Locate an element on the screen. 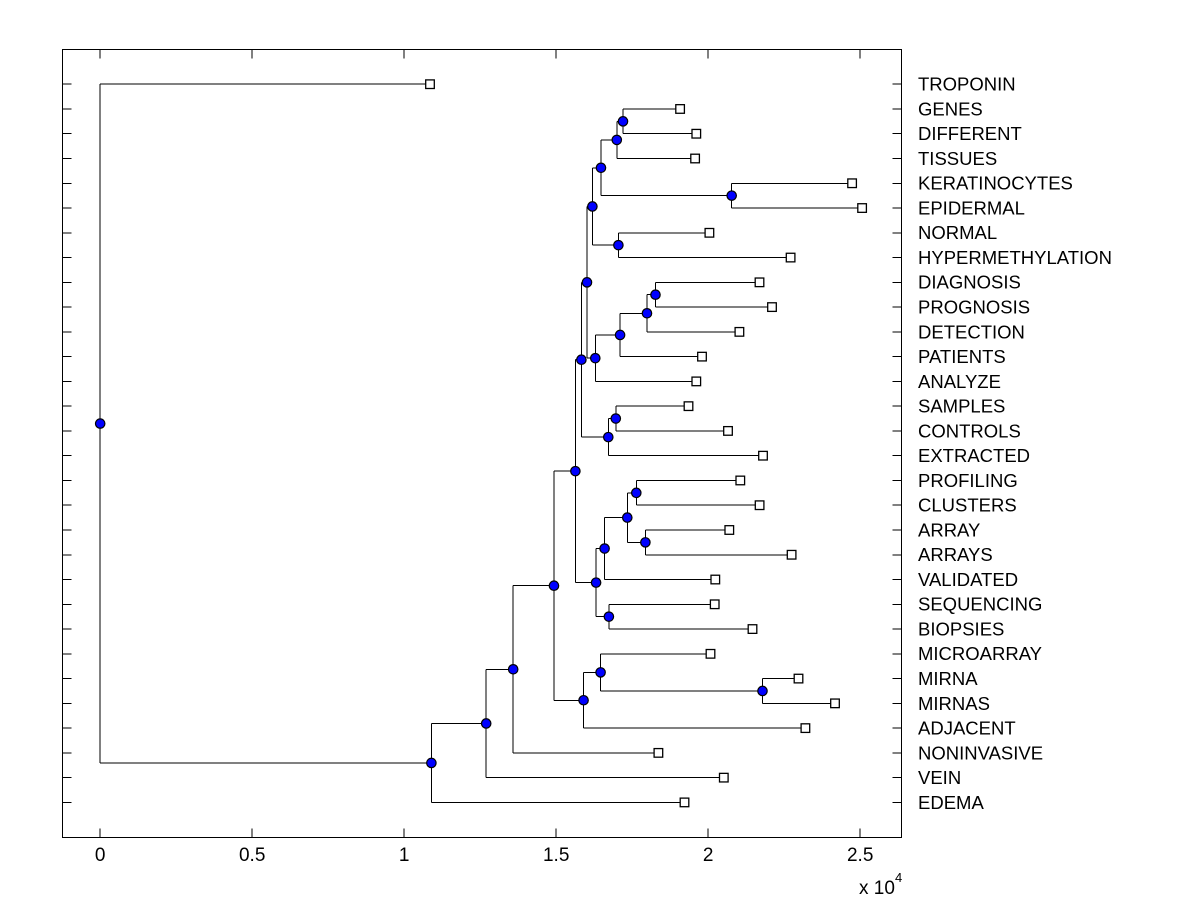  svg-text: x 10 is located at coordinates (877, 888).